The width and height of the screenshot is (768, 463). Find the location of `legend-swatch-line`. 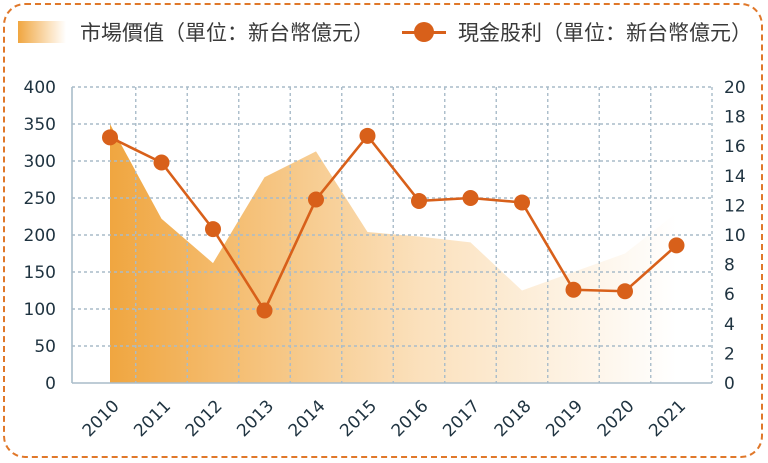

legend-swatch-line is located at coordinates (424, 32).